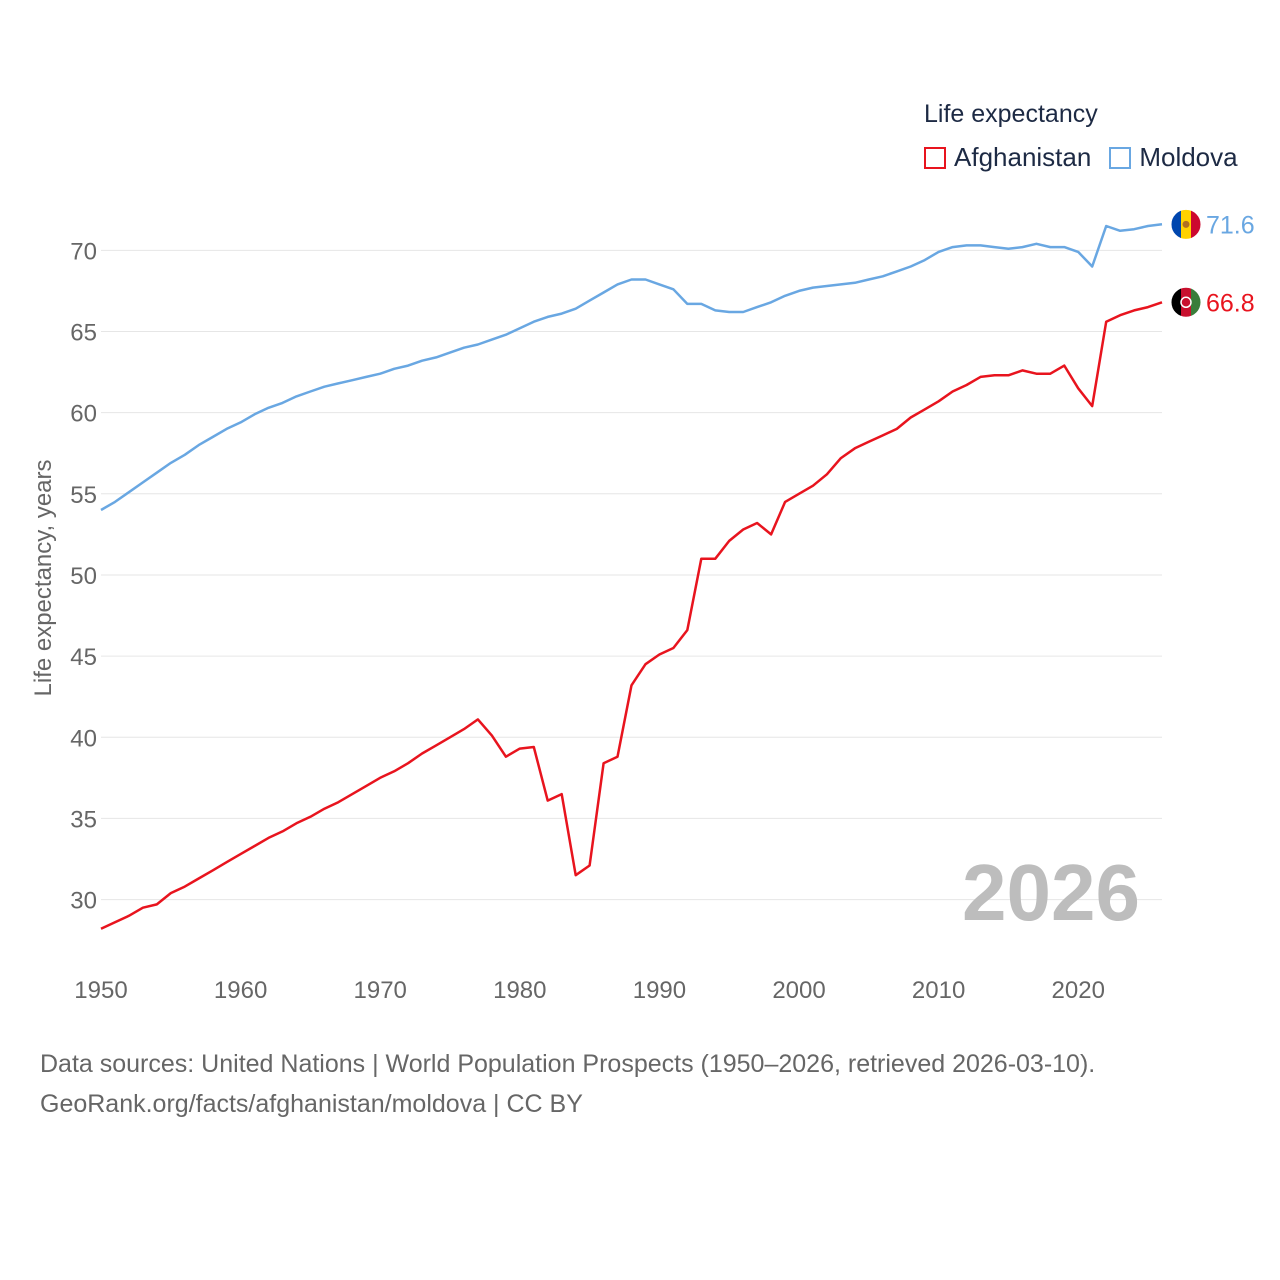  What do you see at coordinates (798, 990) in the screenshot?
I see `x-tick-2000: 2000` at bounding box center [798, 990].